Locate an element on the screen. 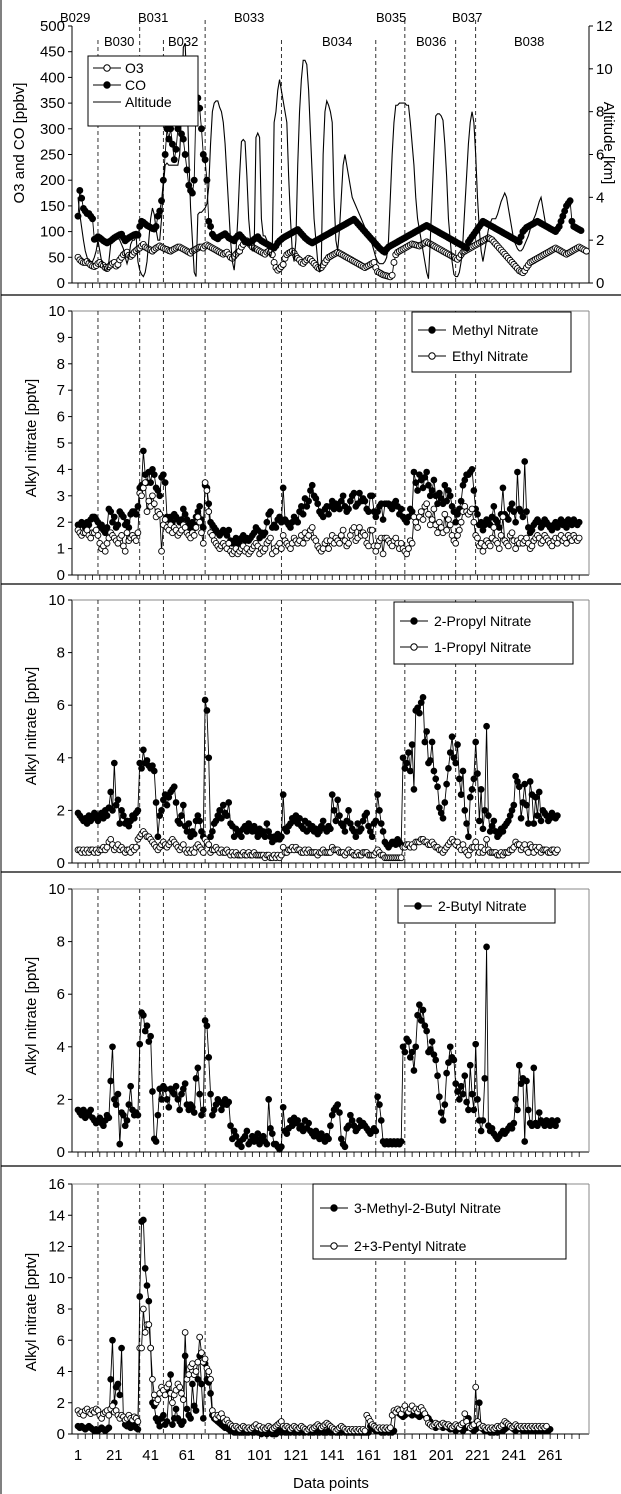  flight-label-b029: B029 is located at coordinates (75, 17).